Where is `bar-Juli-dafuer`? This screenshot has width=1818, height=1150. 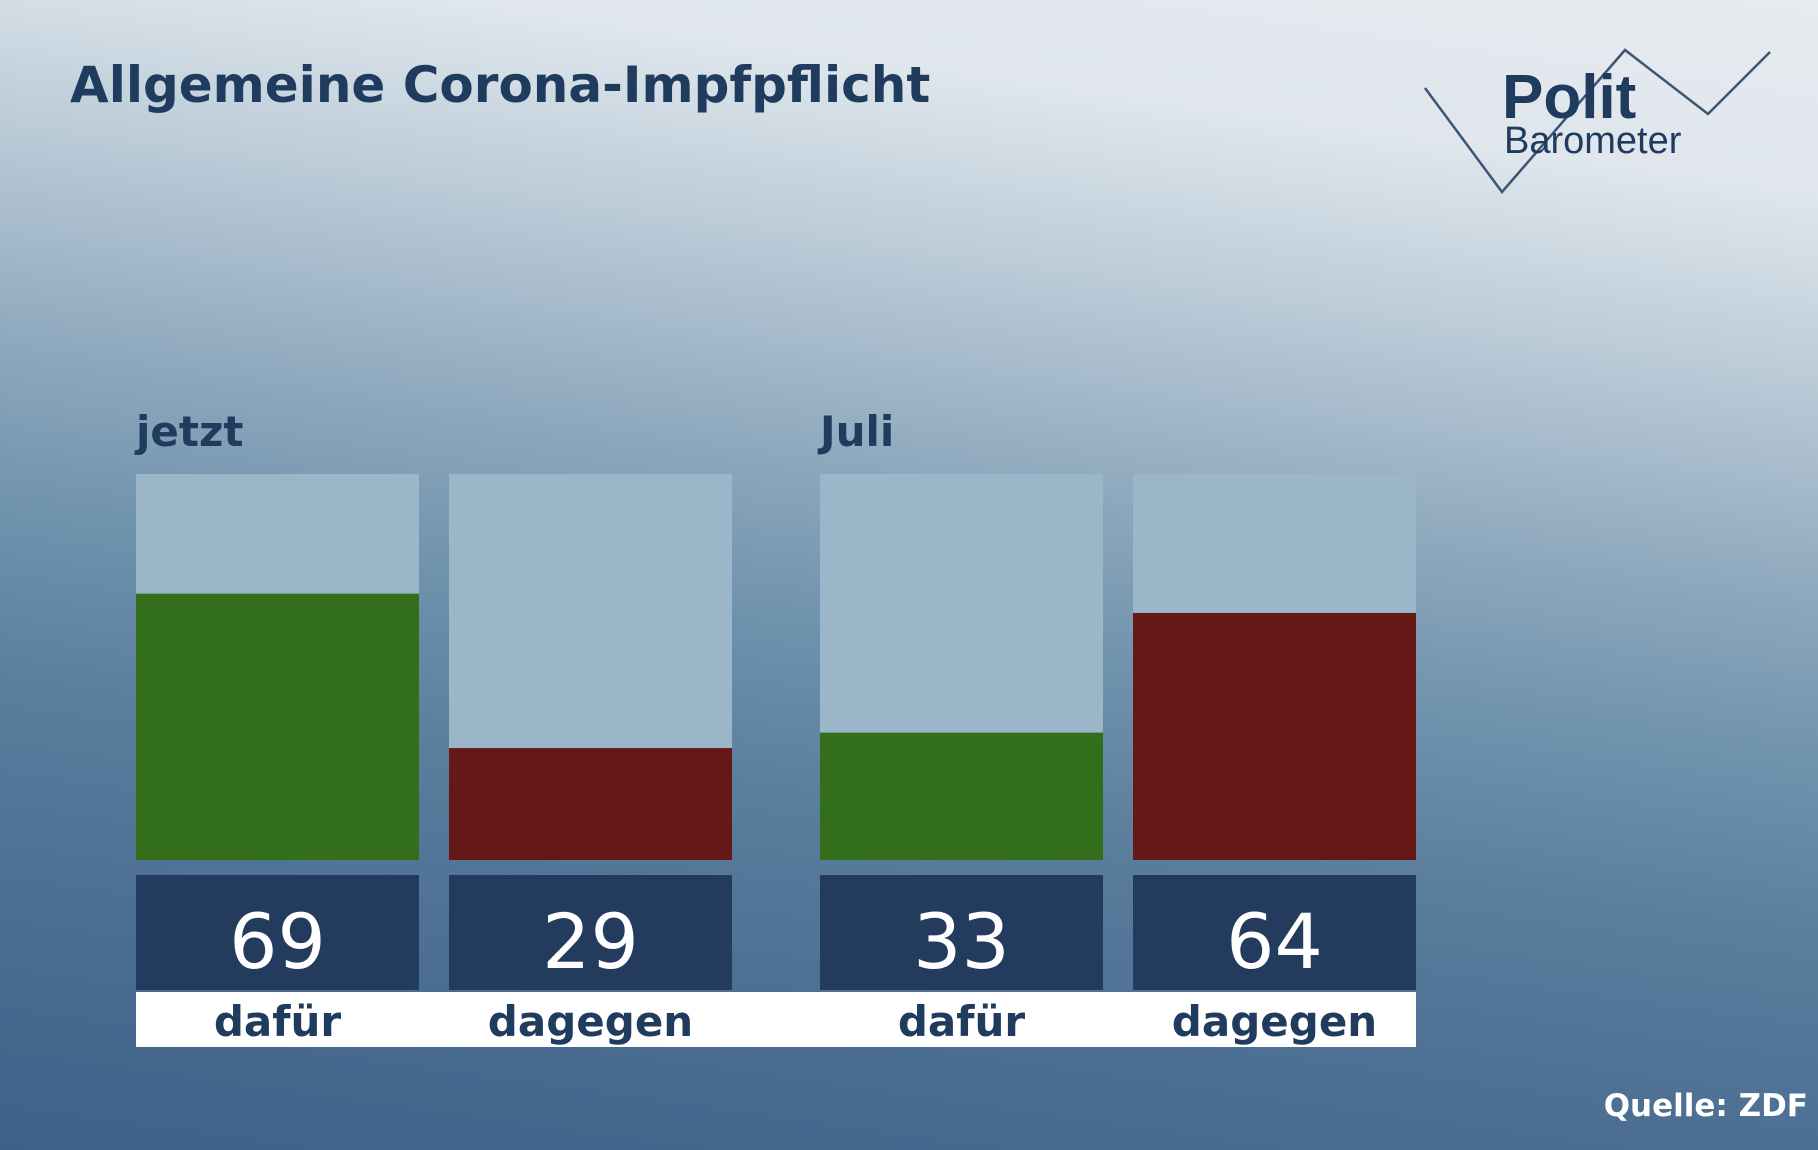 bar-Juli-dafuer is located at coordinates (961, 796).